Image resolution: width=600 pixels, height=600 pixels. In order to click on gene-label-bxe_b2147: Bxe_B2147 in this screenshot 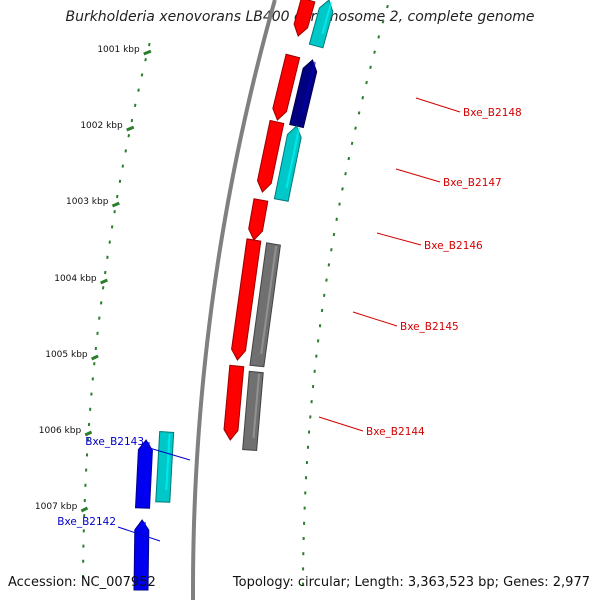, I will do `click(472, 183)`.